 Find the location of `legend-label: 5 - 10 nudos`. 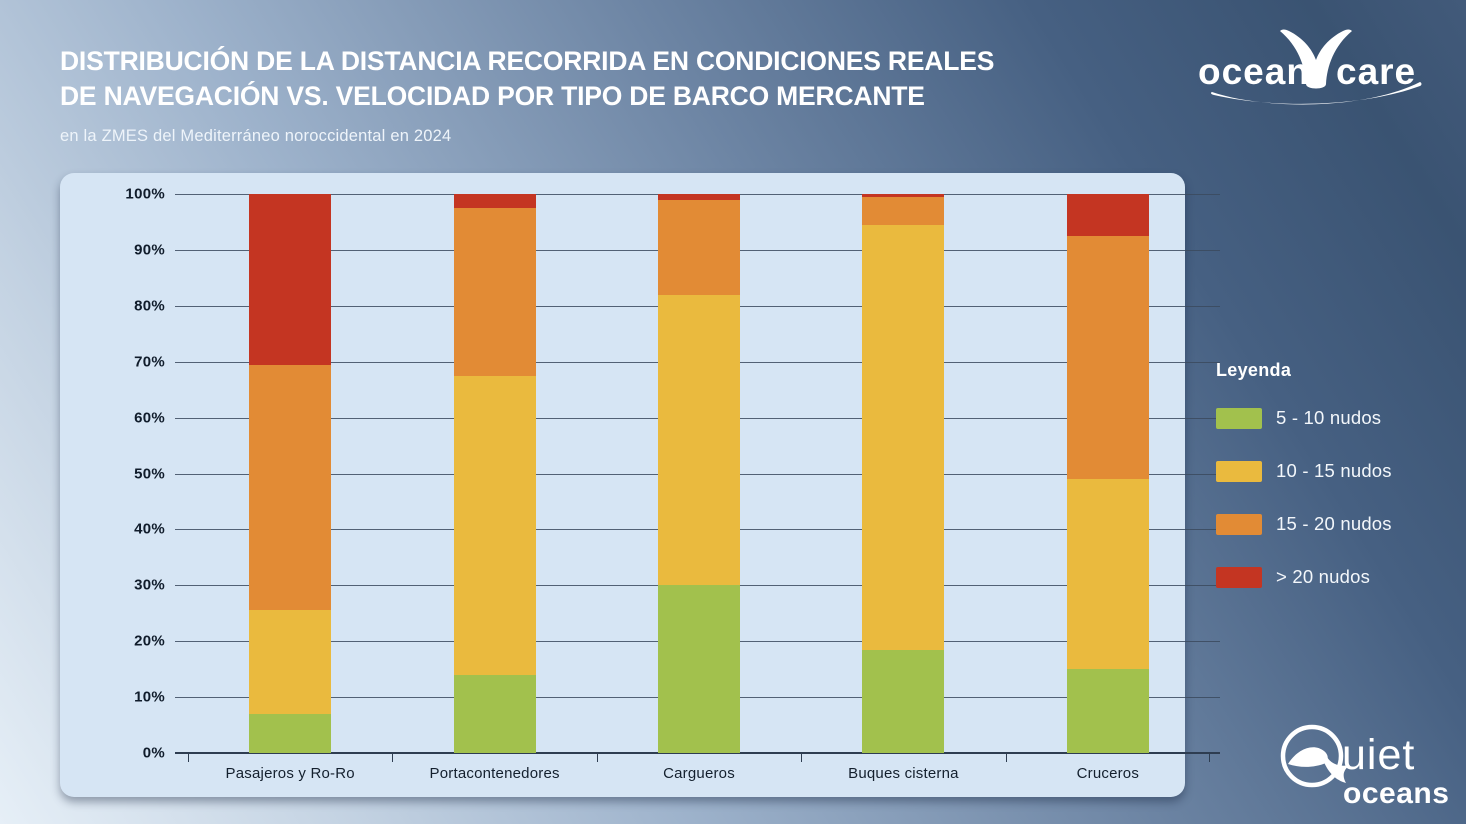

legend-label: 5 - 10 nudos is located at coordinates (1329, 417).